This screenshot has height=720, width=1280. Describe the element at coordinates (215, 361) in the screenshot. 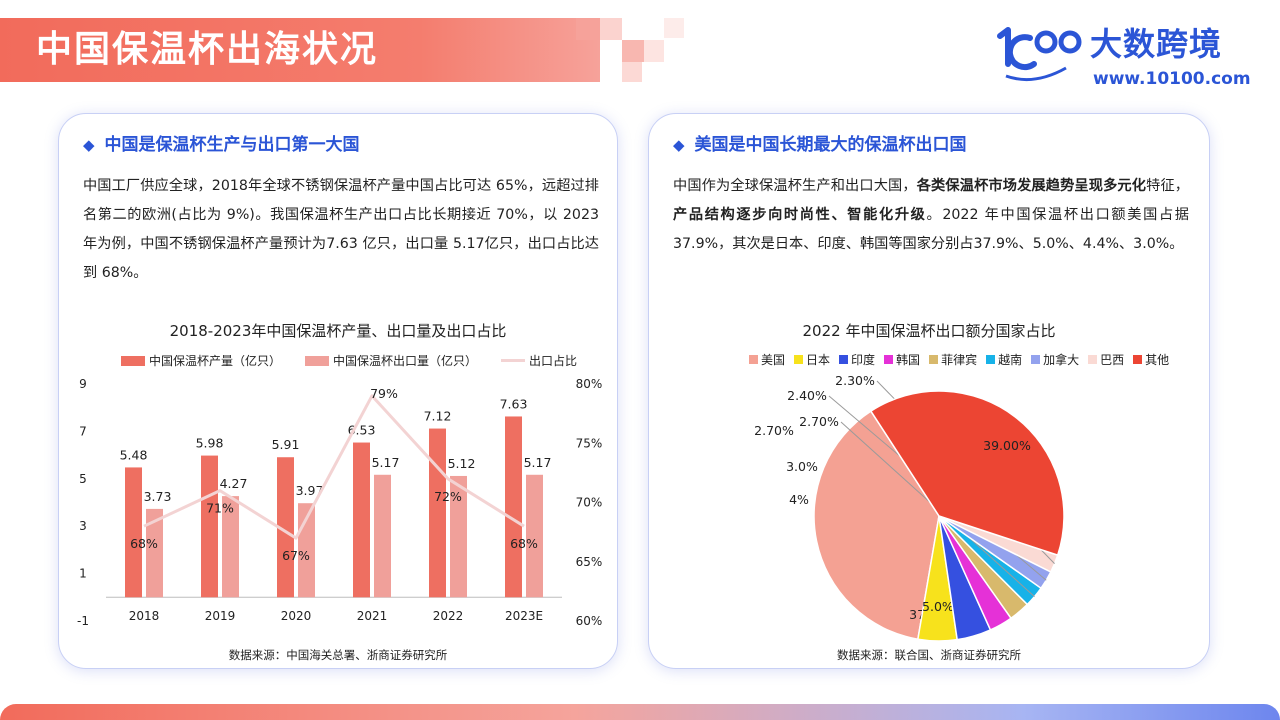

I see `legend-label-production: 中国保温杯产量（亿只）` at that location.